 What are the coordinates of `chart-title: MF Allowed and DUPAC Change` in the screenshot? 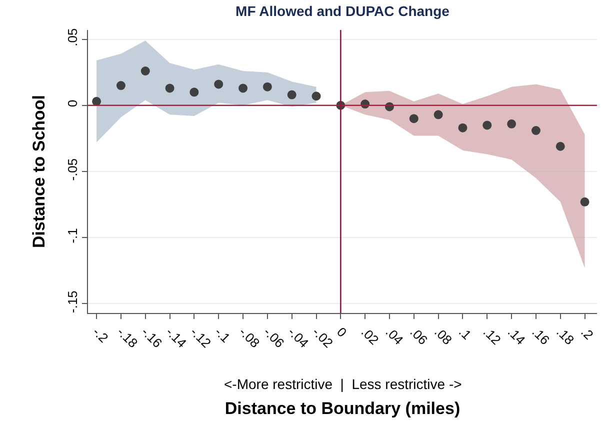 It's located at (343, 11).